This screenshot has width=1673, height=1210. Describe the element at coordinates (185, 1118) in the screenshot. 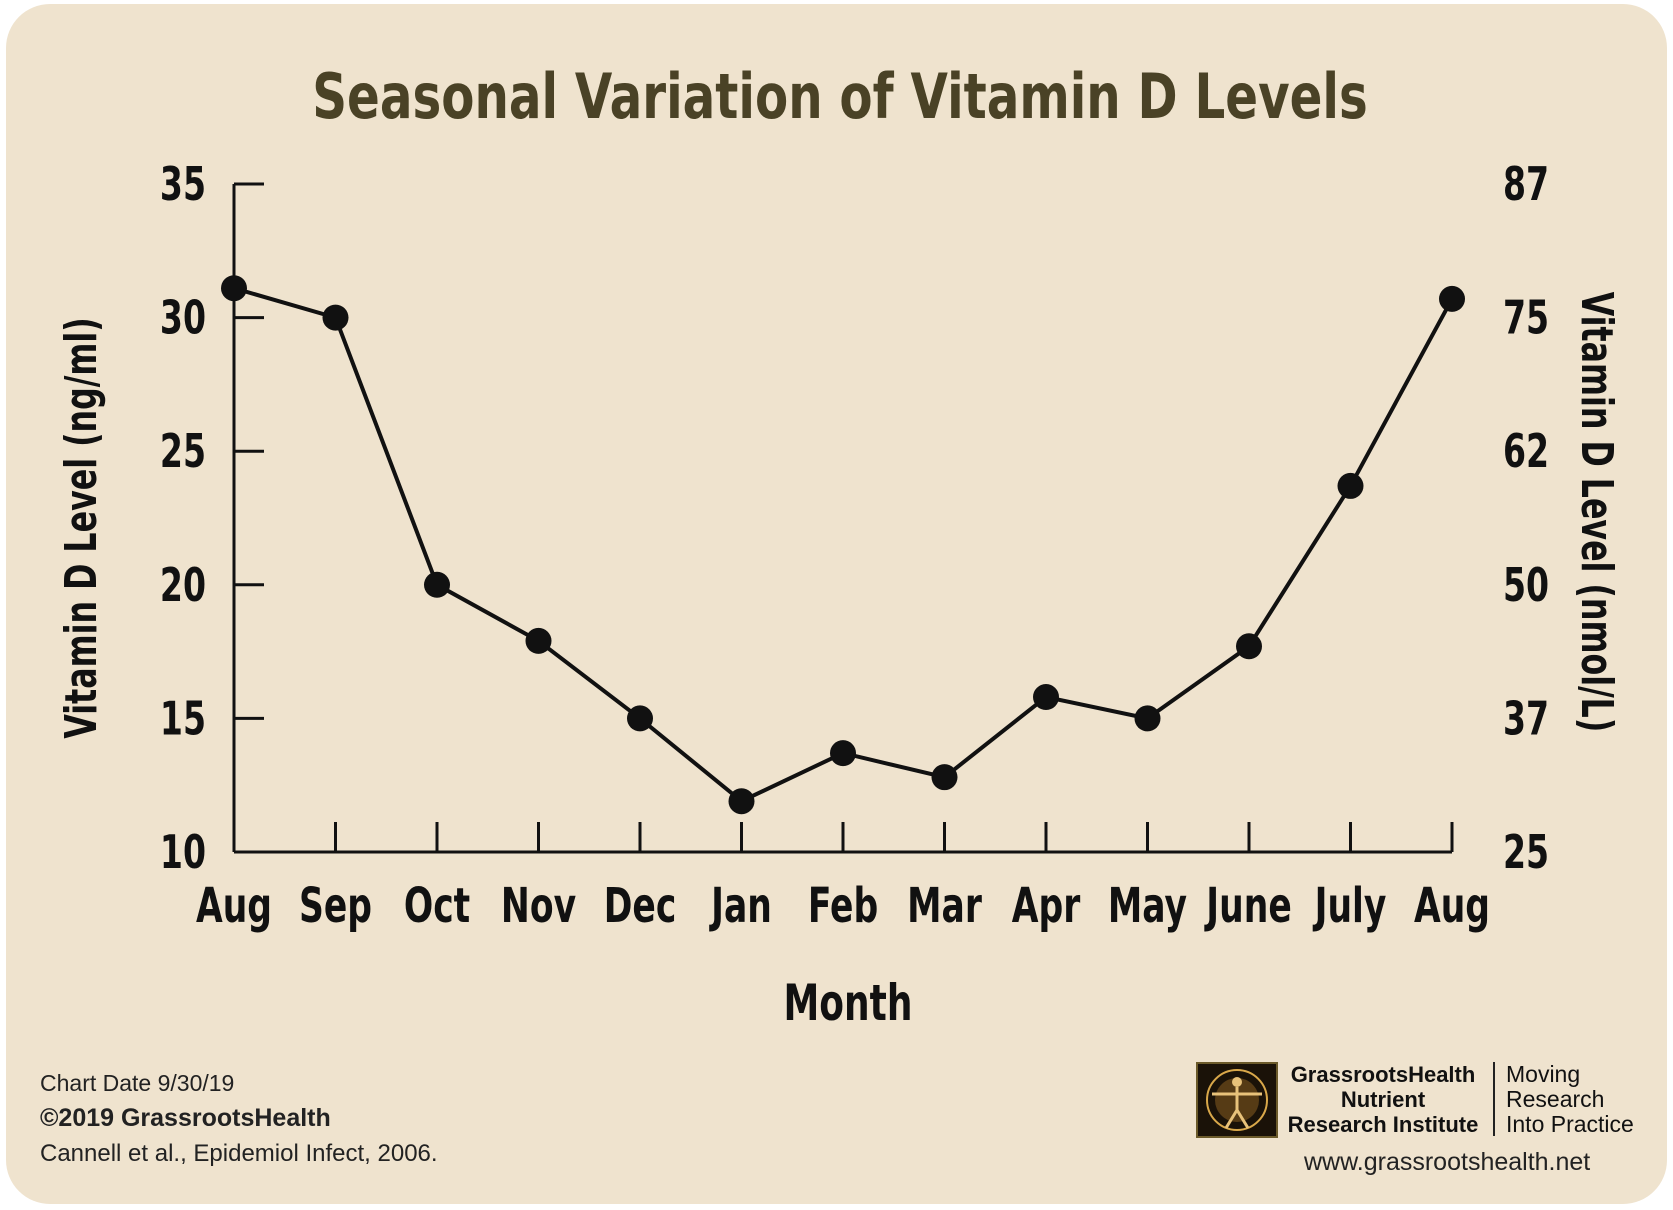

I see `copyright: ©2019 GrassrootsHealth` at that location.